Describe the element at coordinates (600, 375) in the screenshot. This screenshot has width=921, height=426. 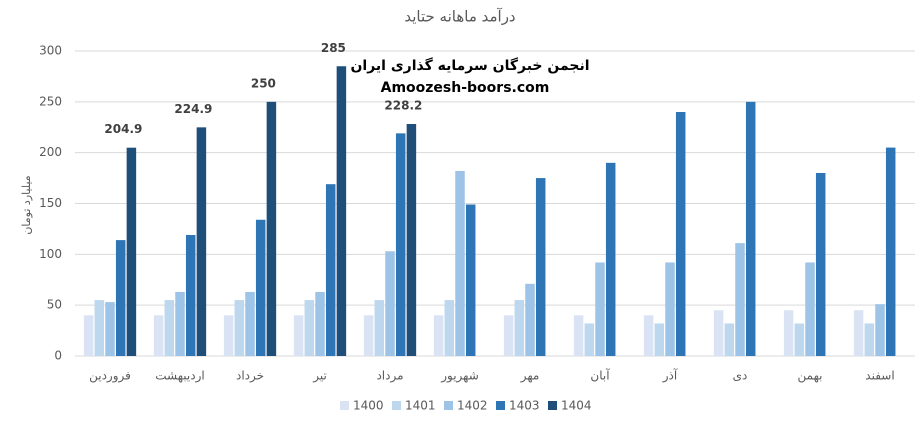
I see `x-tick-label: آبان` at that location.